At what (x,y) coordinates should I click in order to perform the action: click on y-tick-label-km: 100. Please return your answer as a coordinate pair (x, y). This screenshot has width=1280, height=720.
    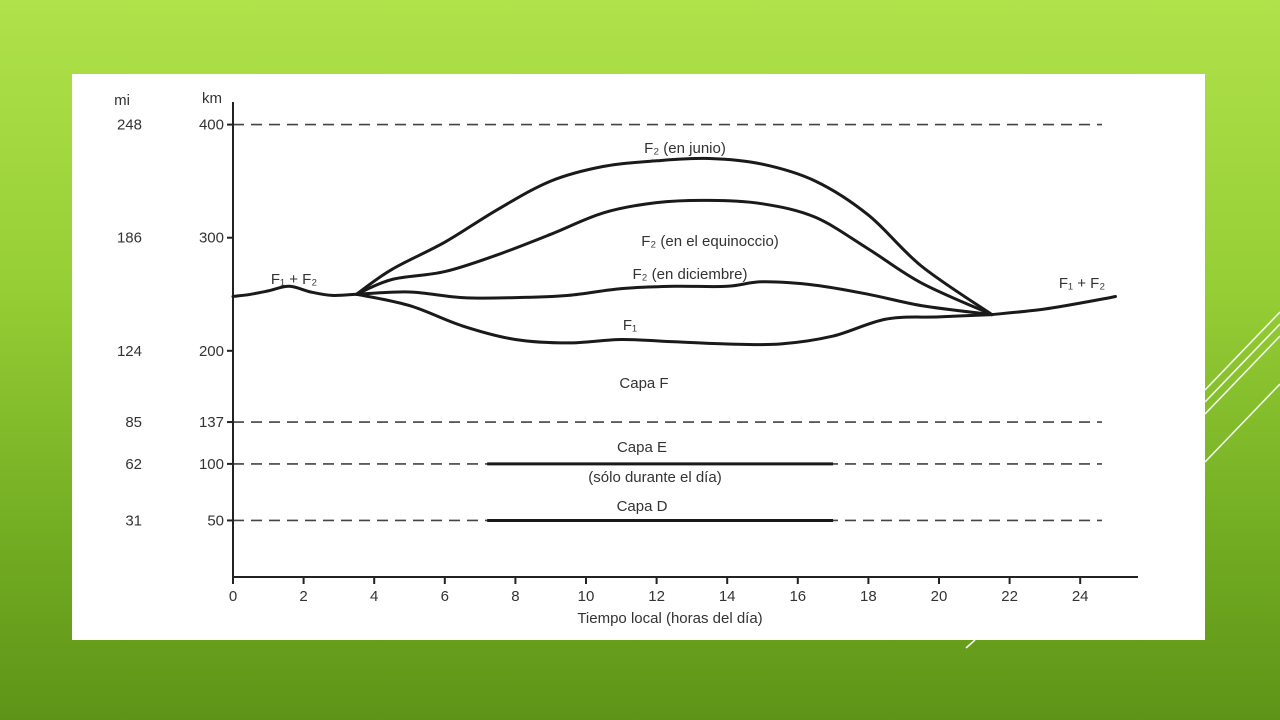
    Looking at the image, I should click on (211, 464).